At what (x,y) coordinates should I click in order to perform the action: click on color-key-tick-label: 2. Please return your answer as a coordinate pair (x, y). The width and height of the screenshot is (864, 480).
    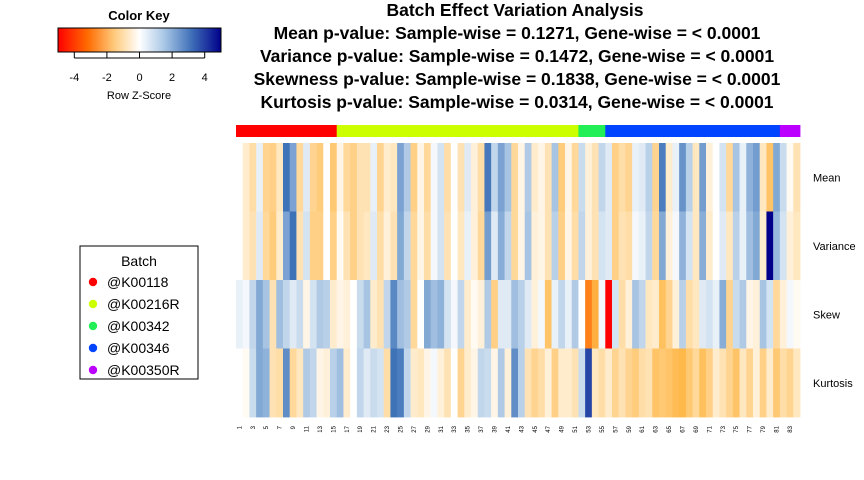
    Looking at the image, I should click on (172, 78).